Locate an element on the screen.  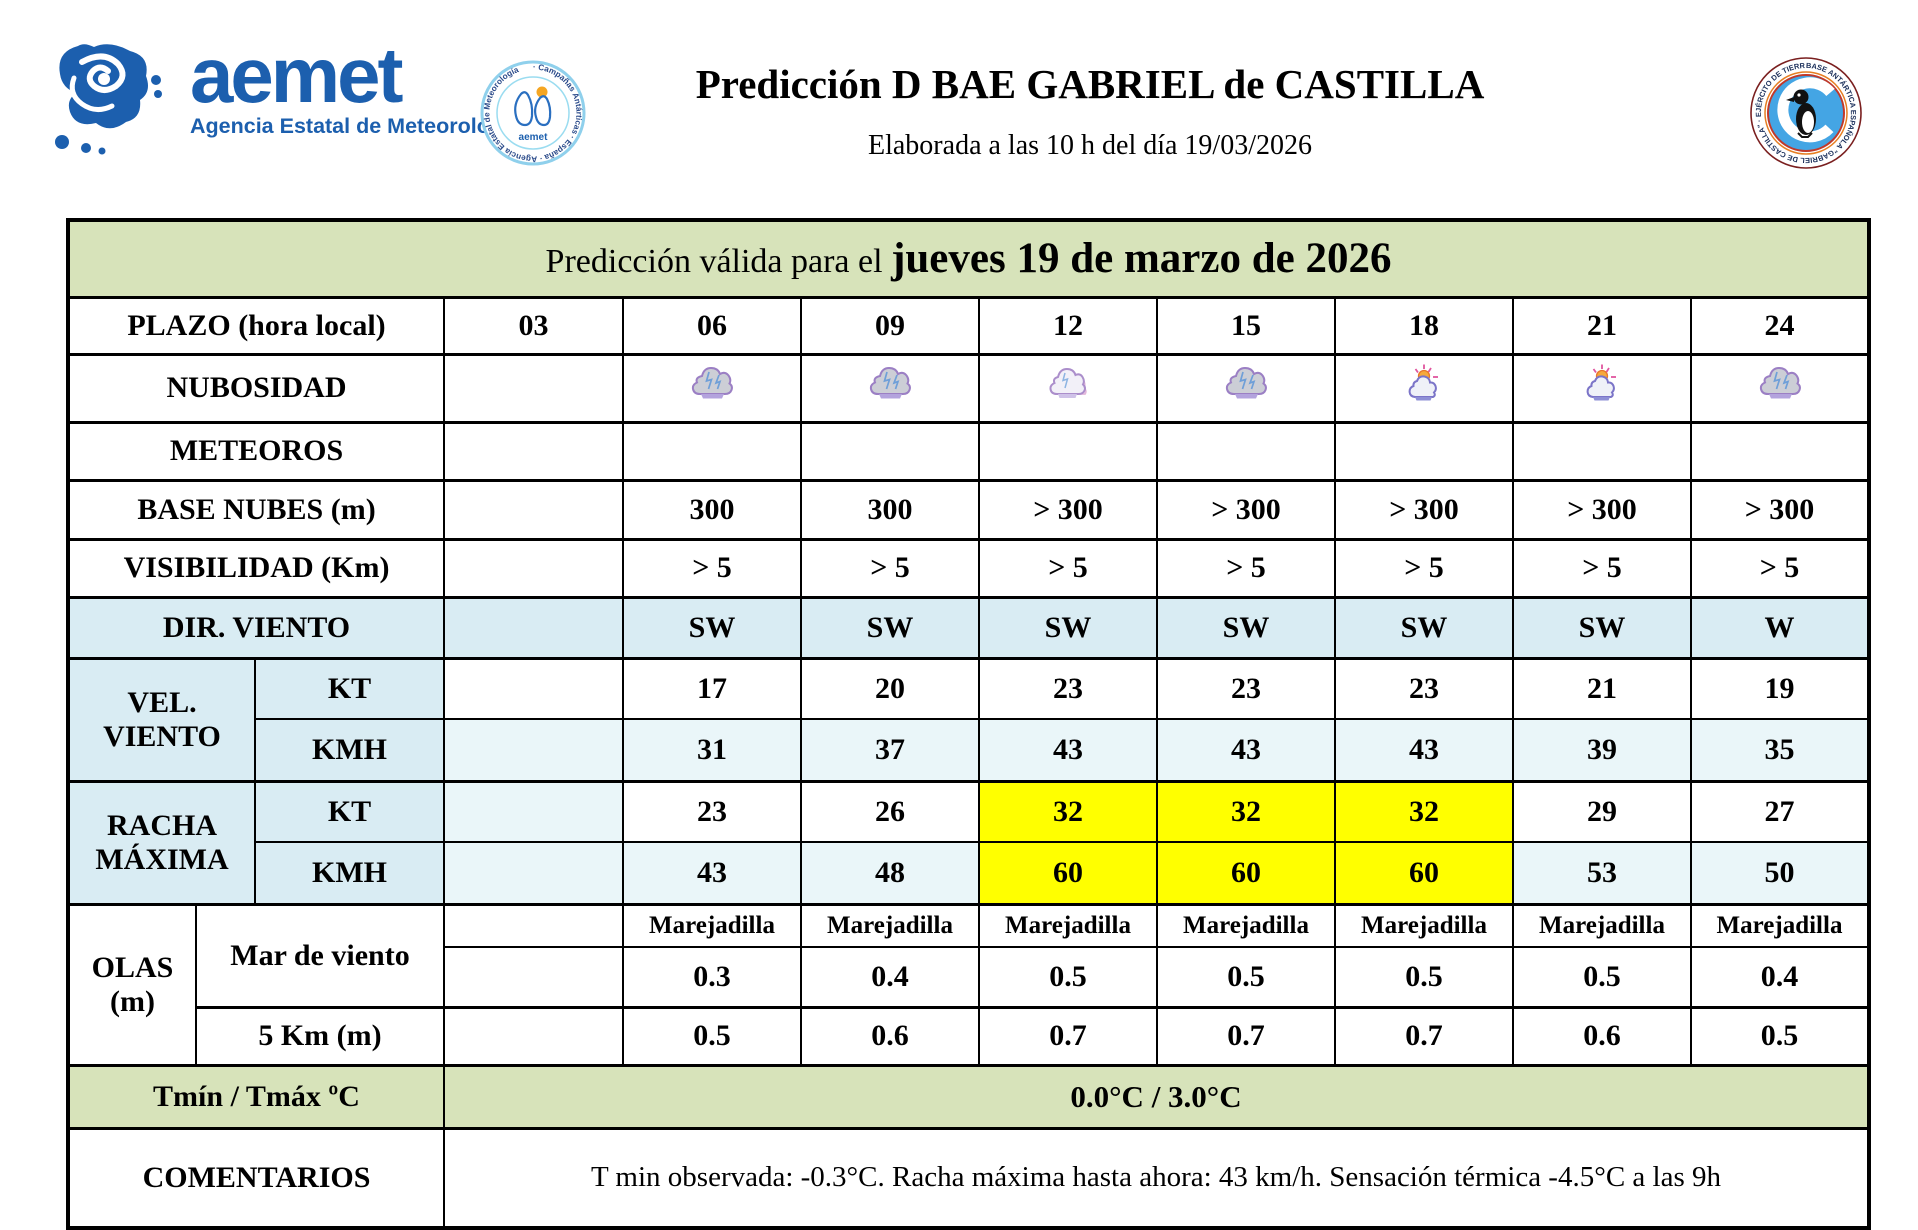
page-title: Predicción D BAE GABRIEL de CASTILLA is located at coordinates (1090, 84).